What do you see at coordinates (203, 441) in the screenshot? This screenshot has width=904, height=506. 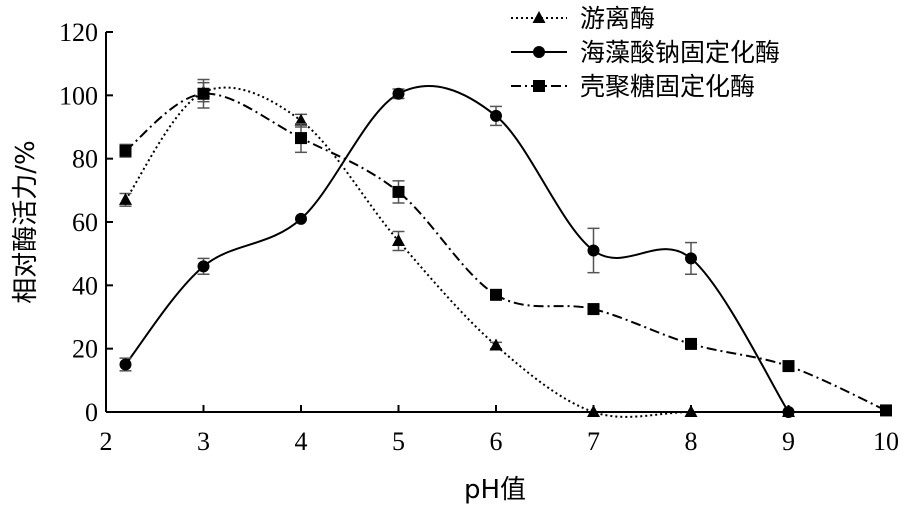 I see `x-tick-label: 3` at bounding box center [203, 441].